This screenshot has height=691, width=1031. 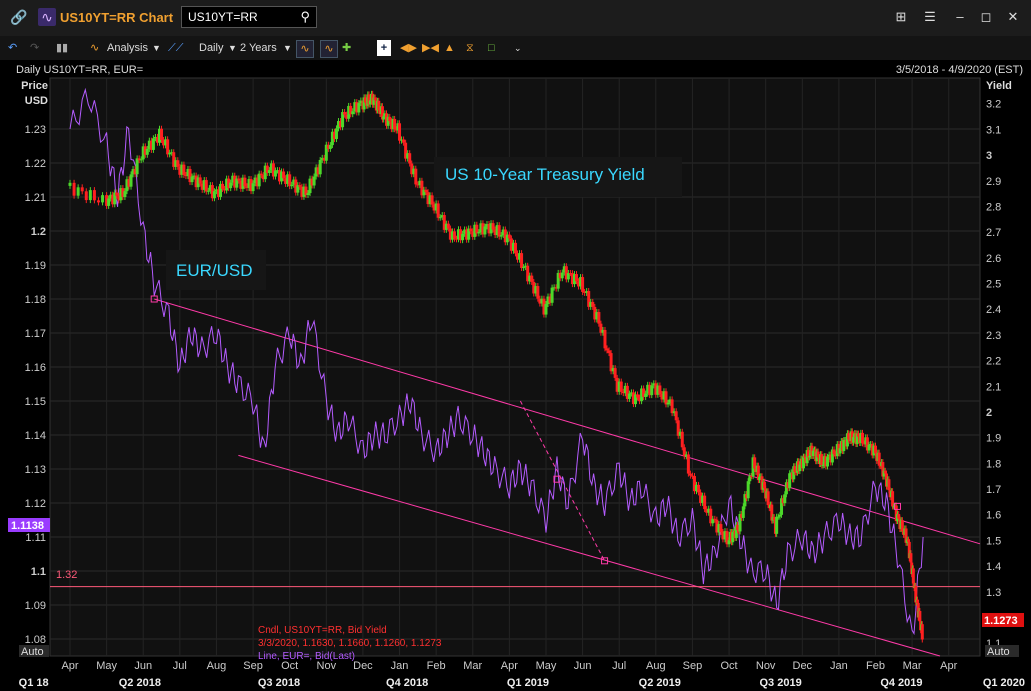 What do you see at coordinates (35, 48) in the screenshot?
I see `redo-icon: ↷` at bounding box center [35, 48].